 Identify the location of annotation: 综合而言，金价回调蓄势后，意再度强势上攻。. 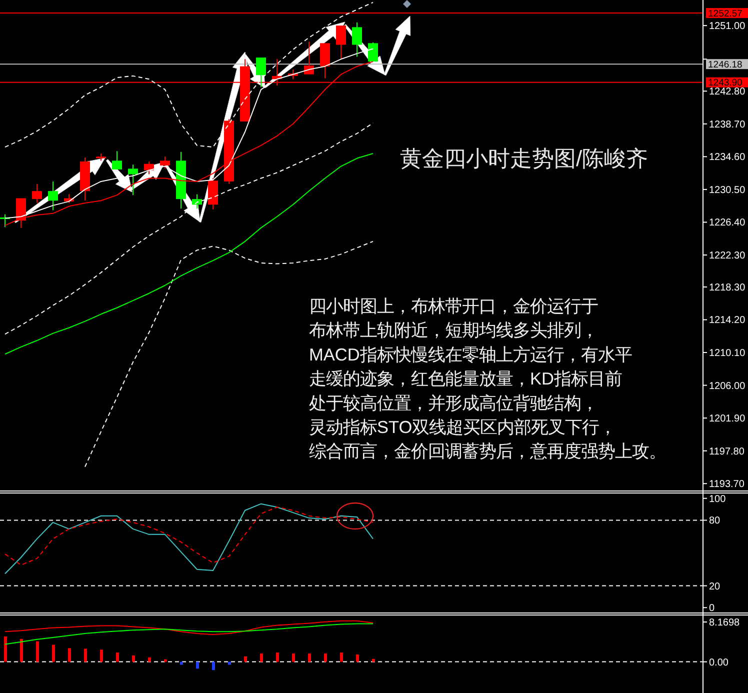
(487, 451).